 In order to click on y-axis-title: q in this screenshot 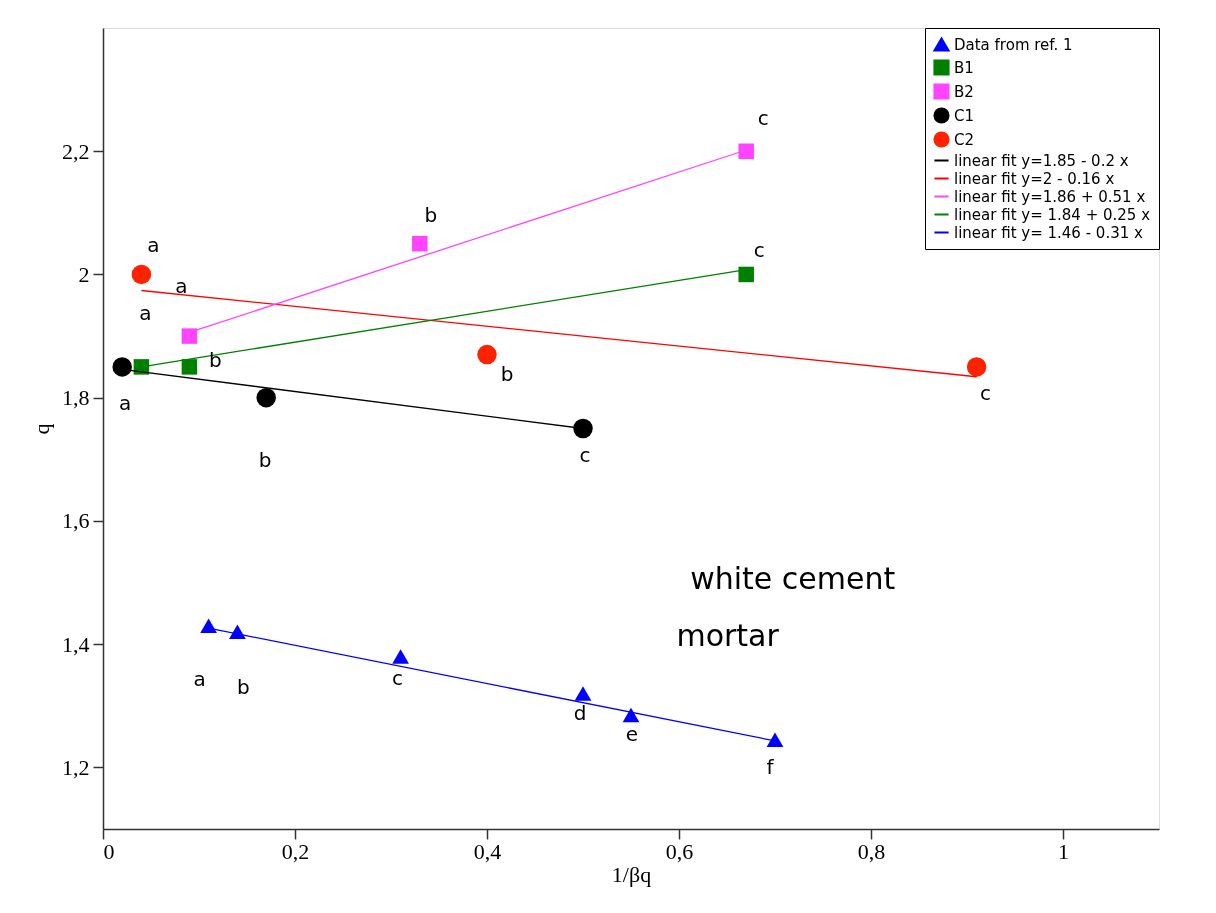, I will do `click(41, 429)`.